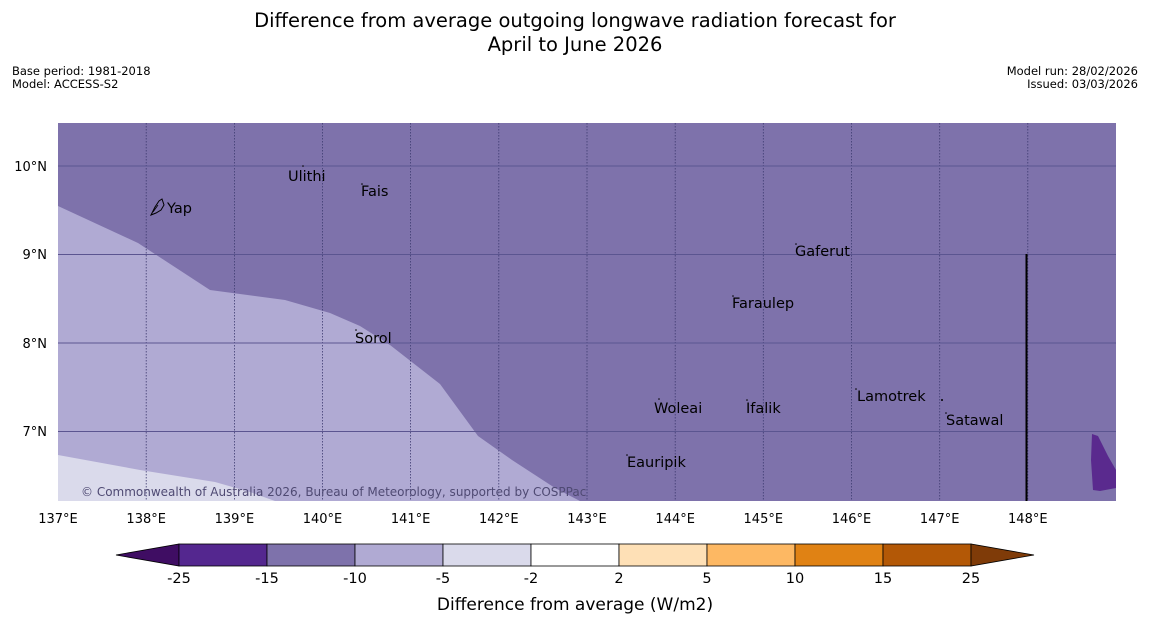  Describe the element at coordinates (146, 519) in the screenshot. I see `lon-label-138e: 138°E` at that location.